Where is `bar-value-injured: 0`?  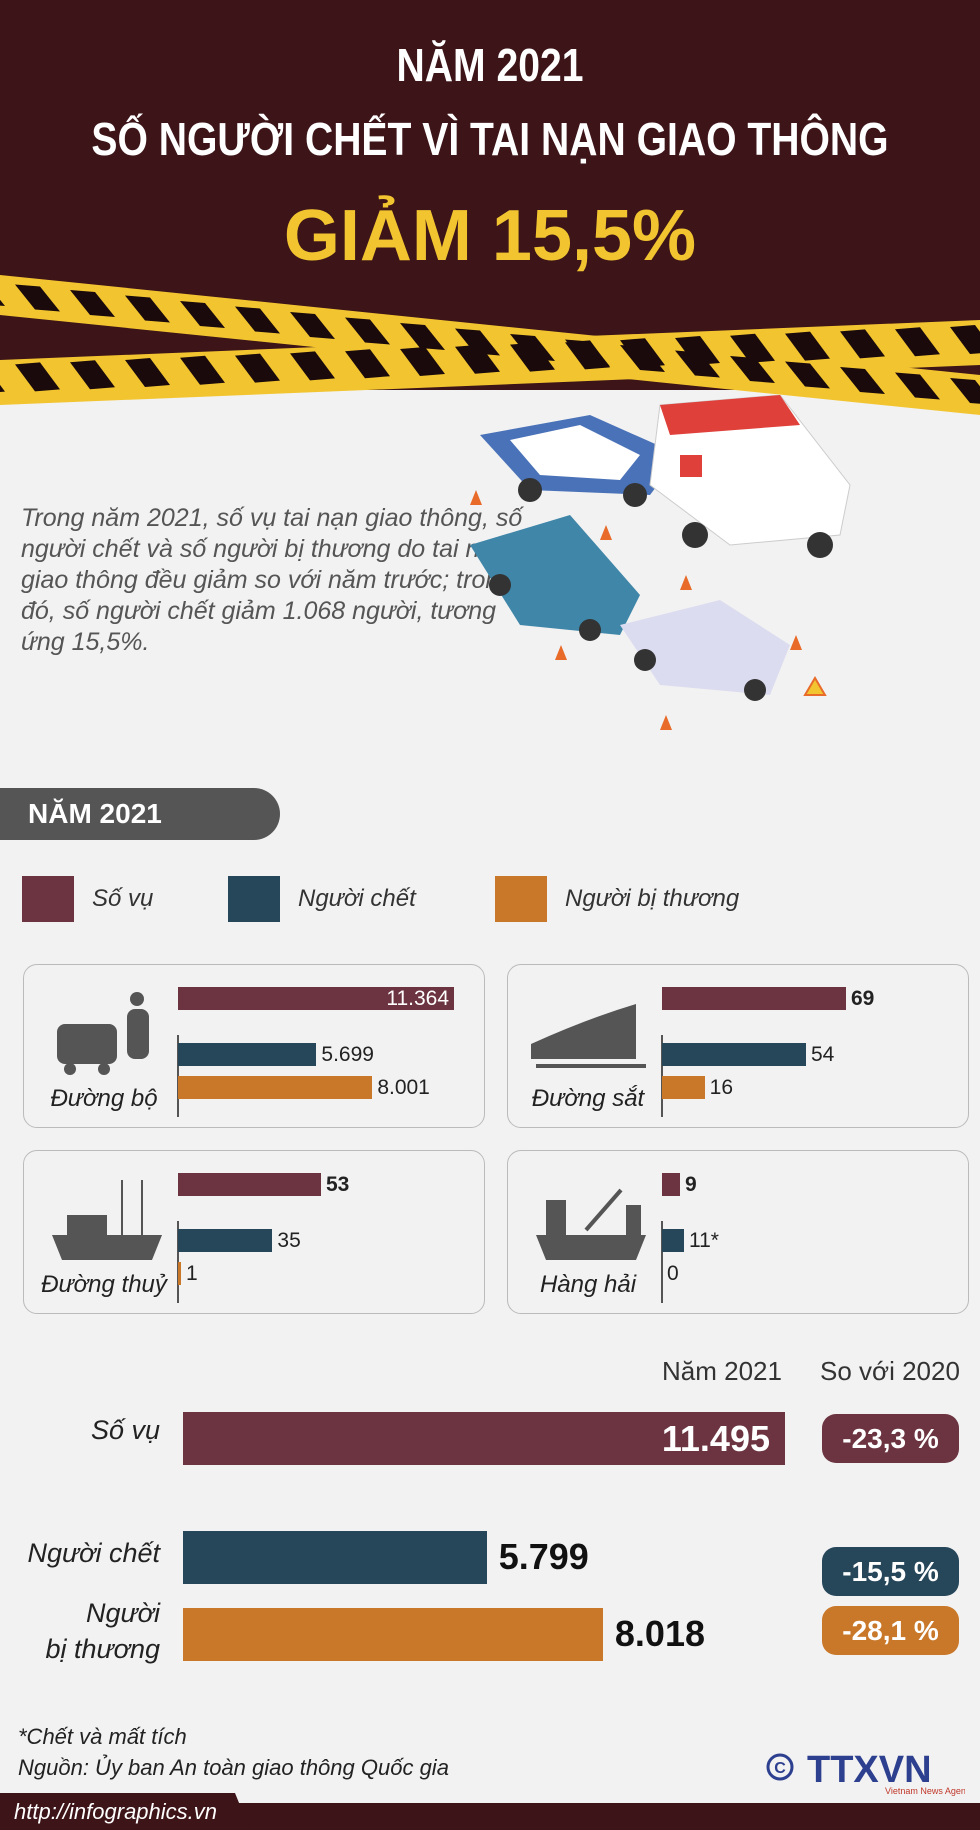 bar-value-injured: 0 is located at coordinates (673, 1273).